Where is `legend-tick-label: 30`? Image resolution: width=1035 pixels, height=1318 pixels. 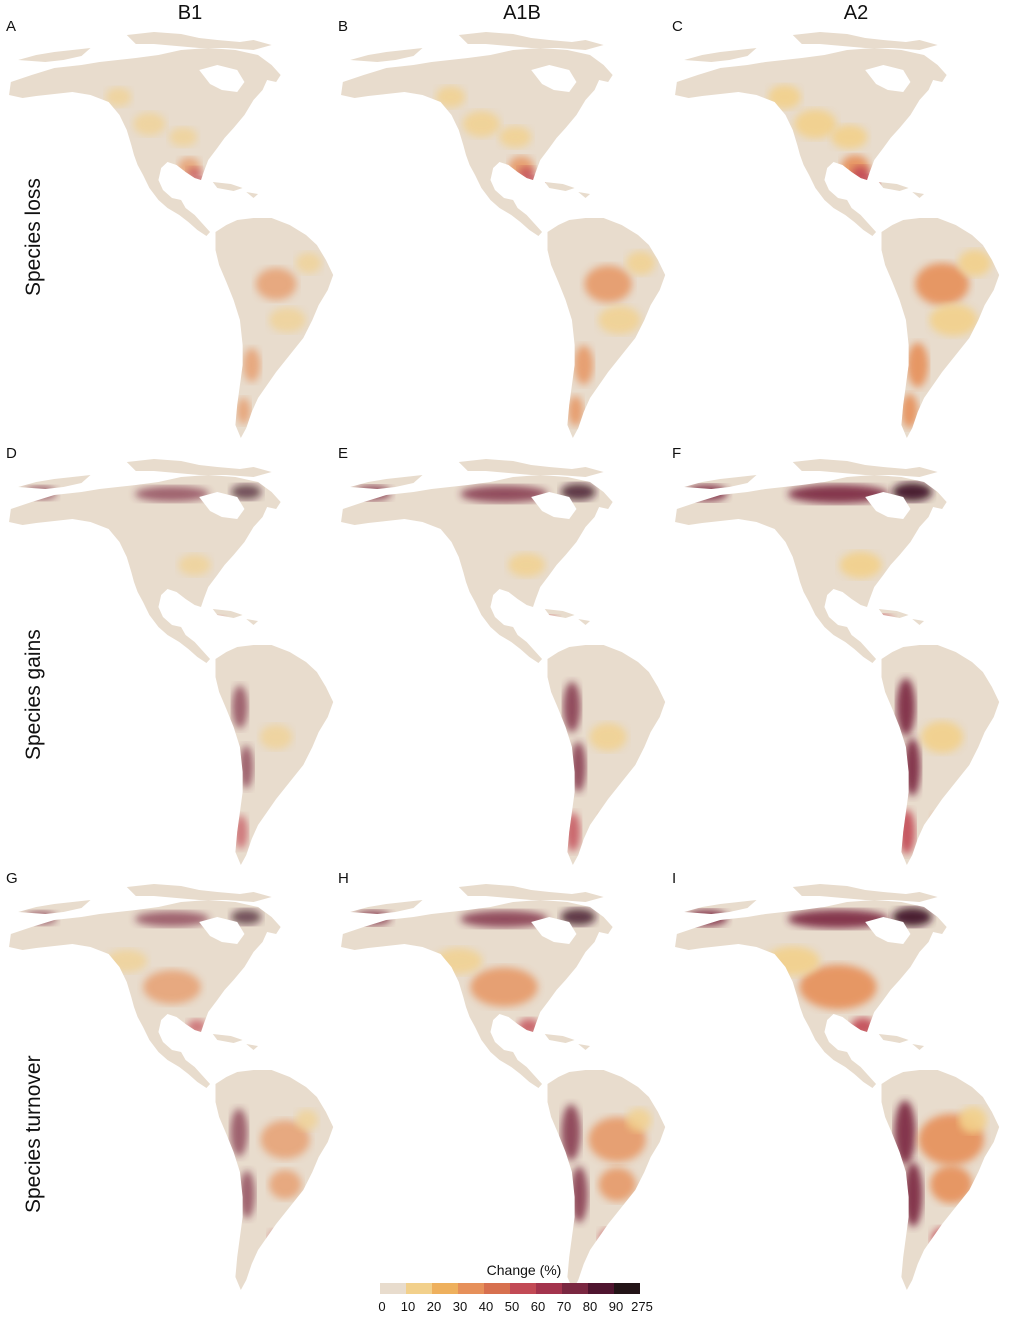
legend-tick-label: 30 is located at coordinates (460, 1306).